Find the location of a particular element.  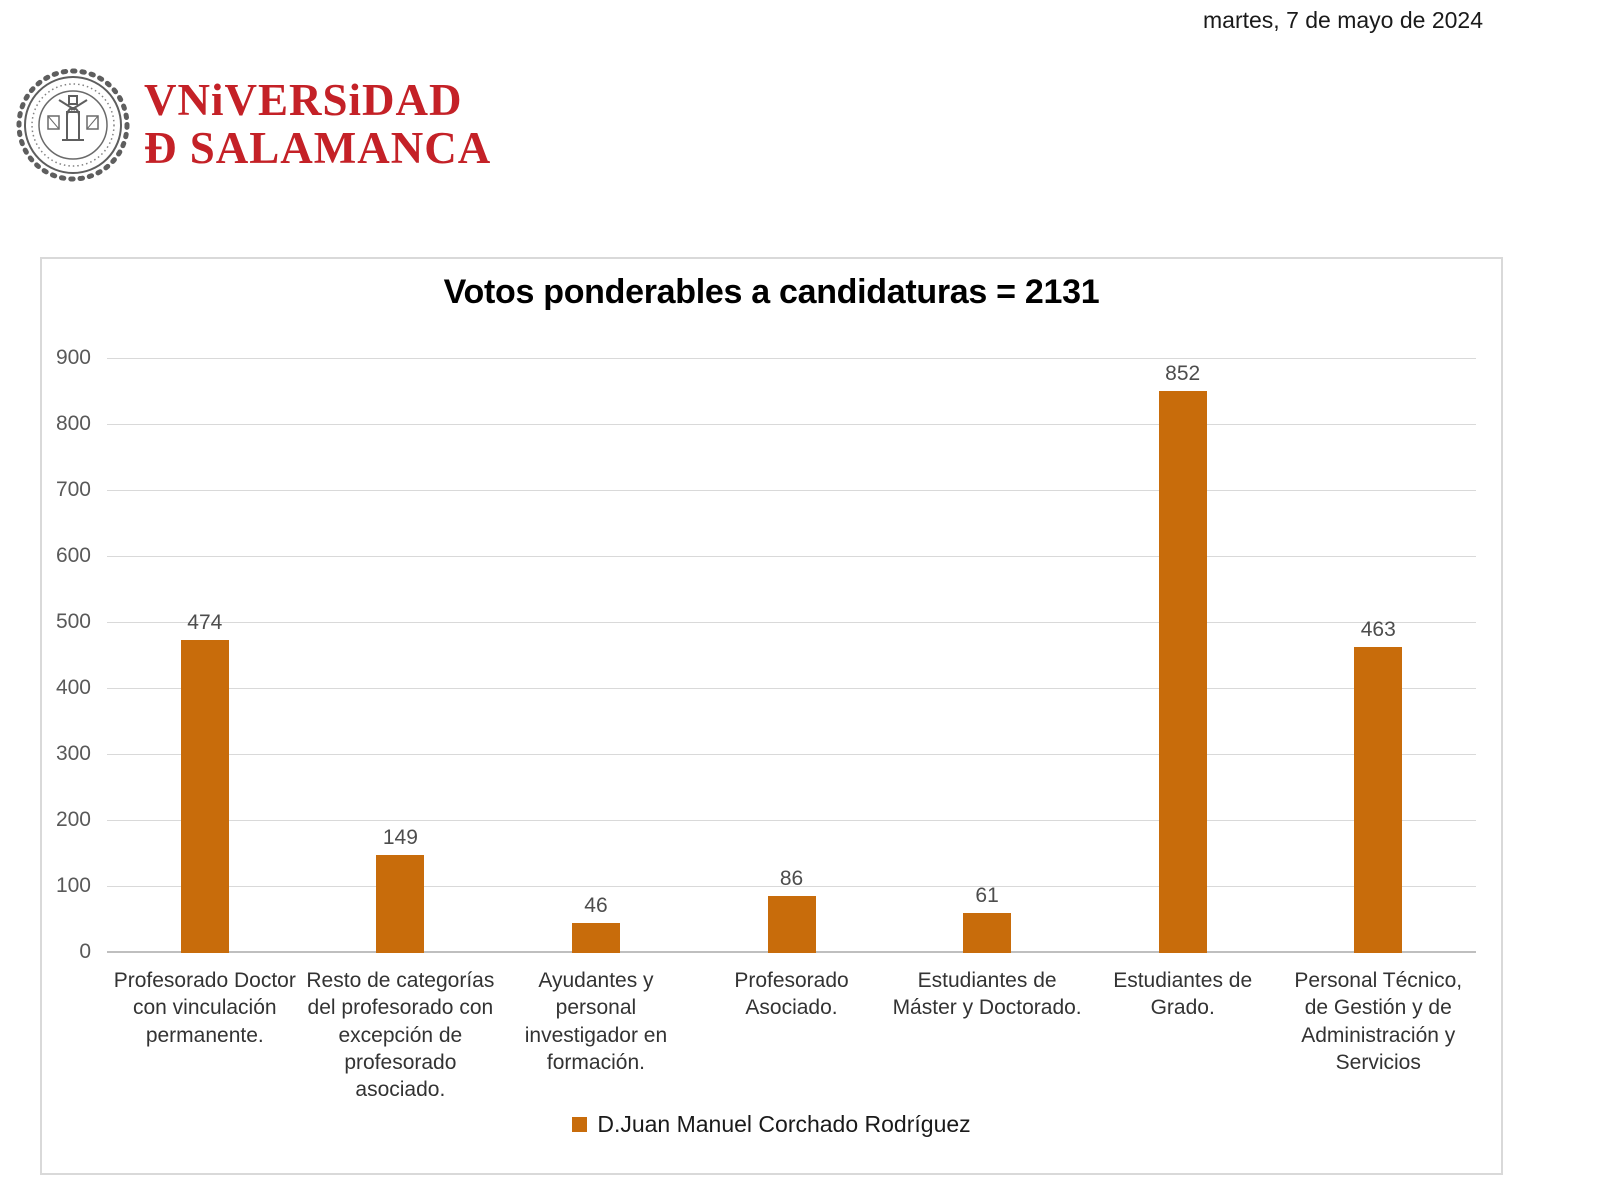

university-seal-icon is located at coordinates (73, 125).